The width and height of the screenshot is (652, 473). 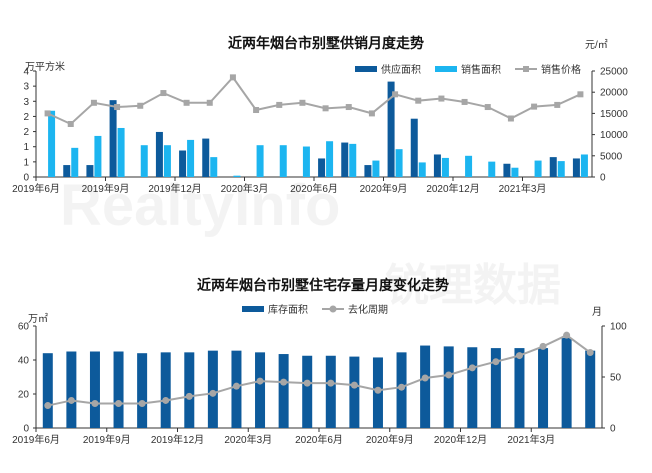 I want to click on chart2-legend-marker, so click(x=333, y=309).